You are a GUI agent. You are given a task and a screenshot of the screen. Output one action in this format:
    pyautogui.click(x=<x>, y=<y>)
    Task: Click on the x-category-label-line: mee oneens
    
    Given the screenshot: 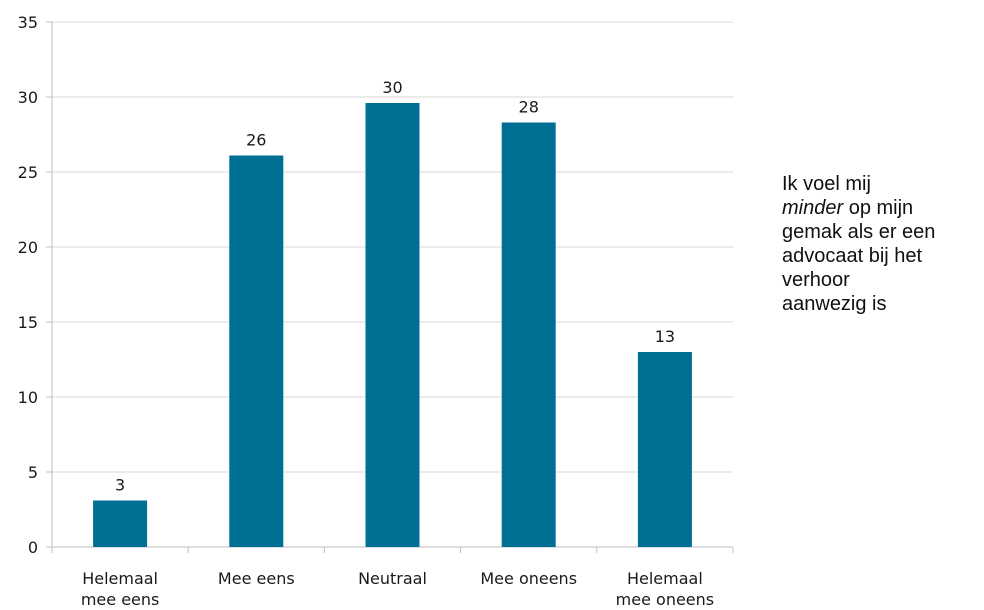 What is the action you would take?
    pyautogui.click(x=665, y=599)
    